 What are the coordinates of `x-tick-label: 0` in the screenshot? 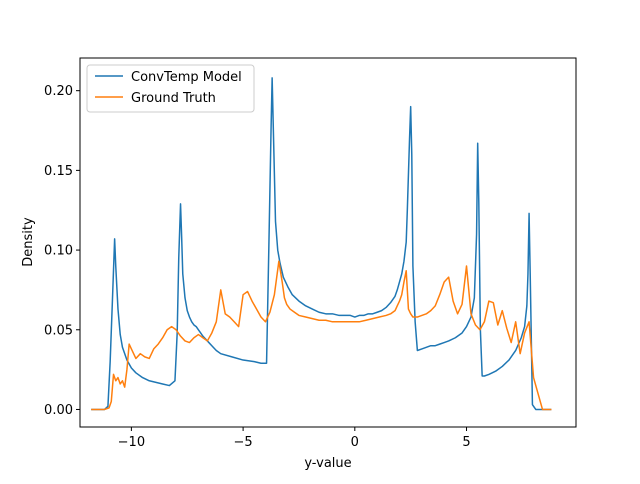 It's located at (355, 442).